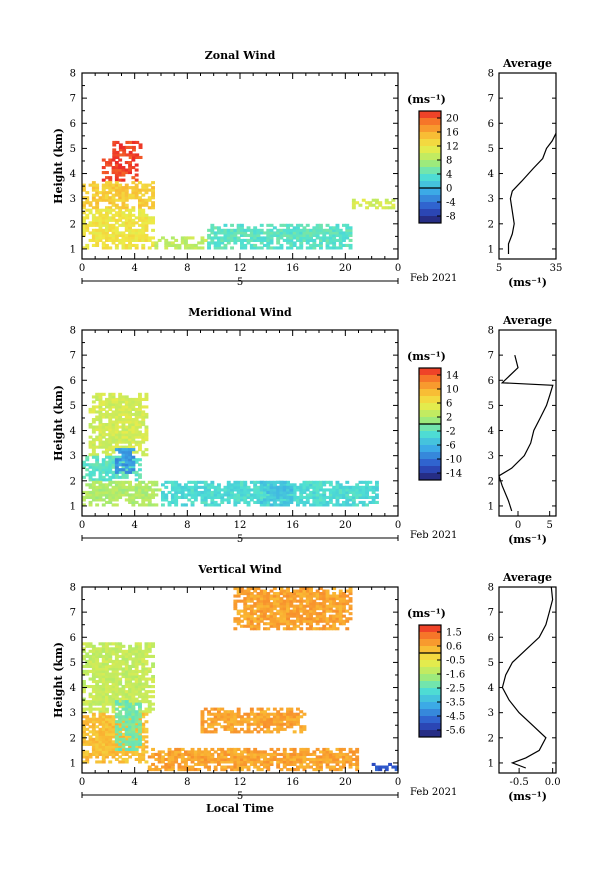  Describe the element at coordinates (240, 539) in the screenshot. I see `date-marker: 5` at that location.